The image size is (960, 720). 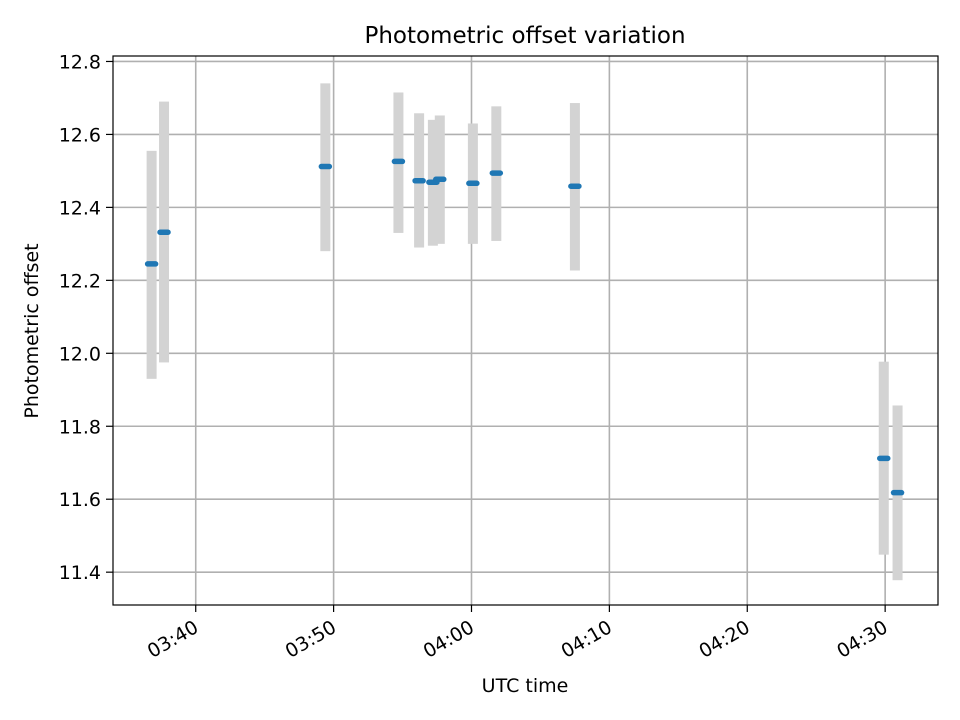 What do you see at coordinates (86, 317) in the screenshot?
I see `y-axis: 11.4 11.6 11.8 12.0 12.2 12.4 12.6 12.8` at bounding box center [86, 317].